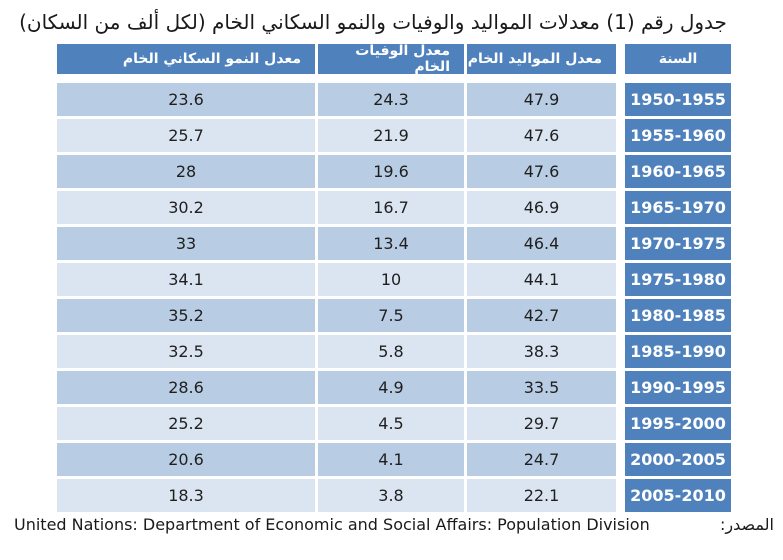 The width and height of the screenshot is (783, 560). What do you see at coordinates (675, 281) in the screenshot?
I see `cell-period: 1975-1980` at bounding box center [675, 281].